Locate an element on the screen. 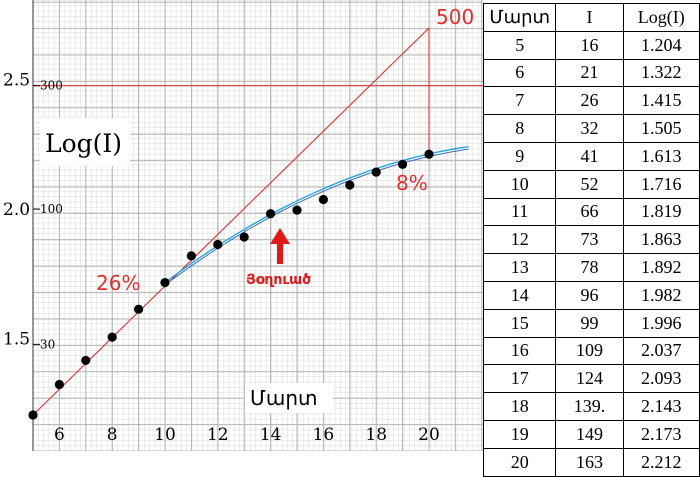 This screenshot has width=700, height=477. header-marts: Մարտ is located at coordinates (519, 17).